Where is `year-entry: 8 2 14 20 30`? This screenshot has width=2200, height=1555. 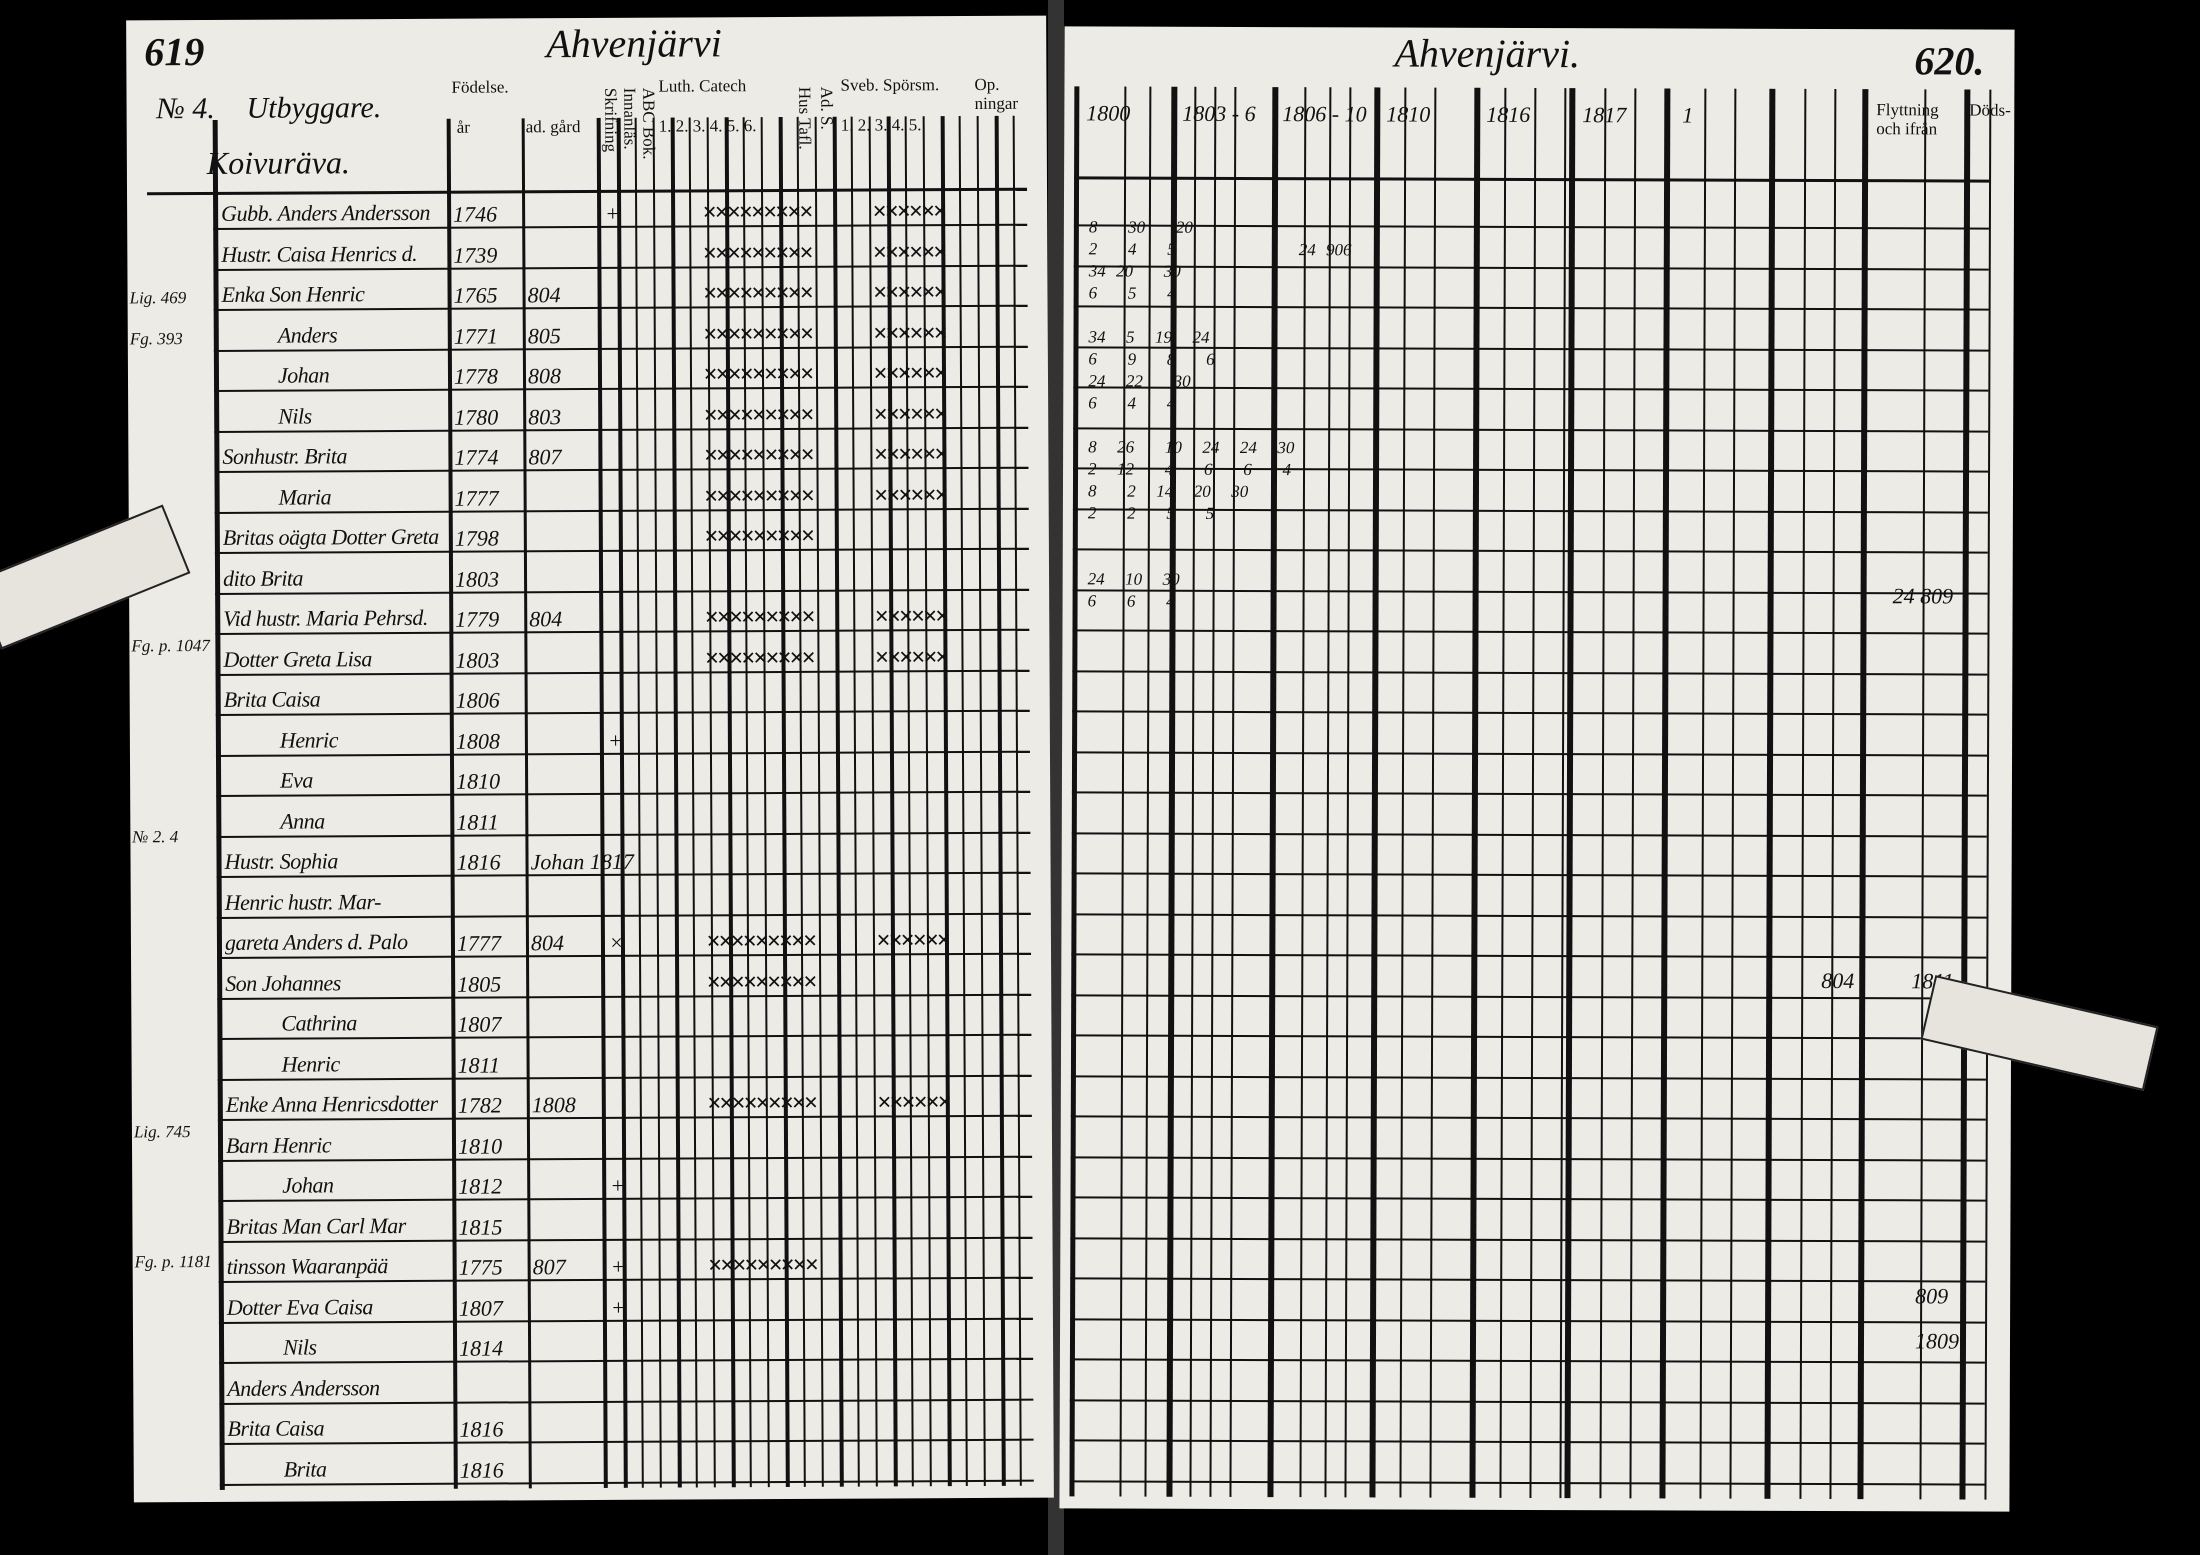 year-entry: 8 2 14 20 30 is located at coordinates (1168, 491).